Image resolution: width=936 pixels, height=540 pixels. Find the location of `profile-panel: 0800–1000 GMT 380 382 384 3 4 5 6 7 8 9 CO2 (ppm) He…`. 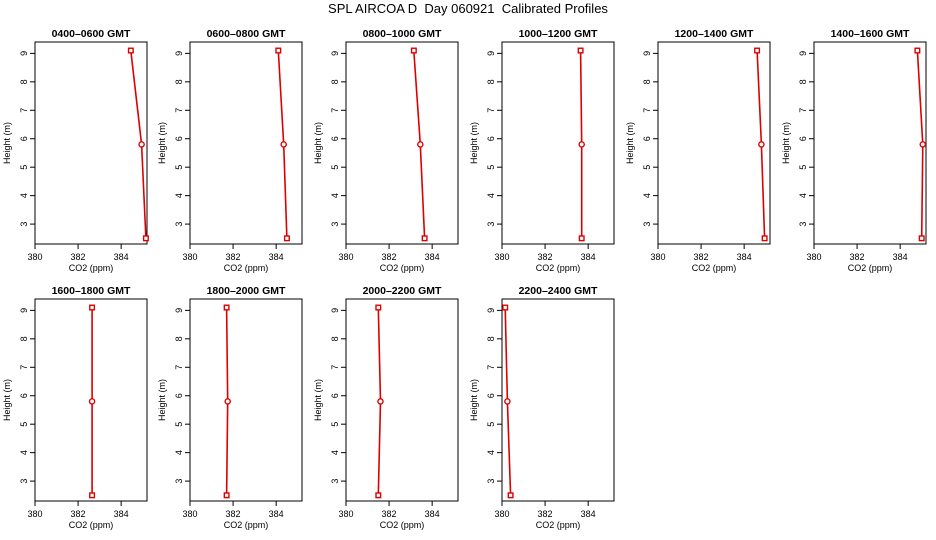

profile-panel: 0800–1000 GMT 380 382 384 3 4 5 6 7 8 9 CO2 (ppm) He… is located at coordinates (386, 150).